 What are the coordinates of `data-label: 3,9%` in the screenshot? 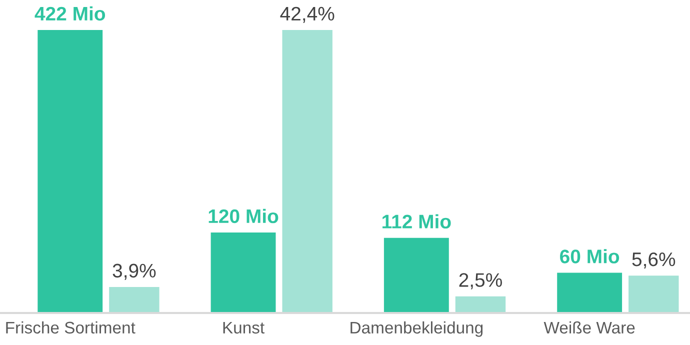 It's located at (134, 272).